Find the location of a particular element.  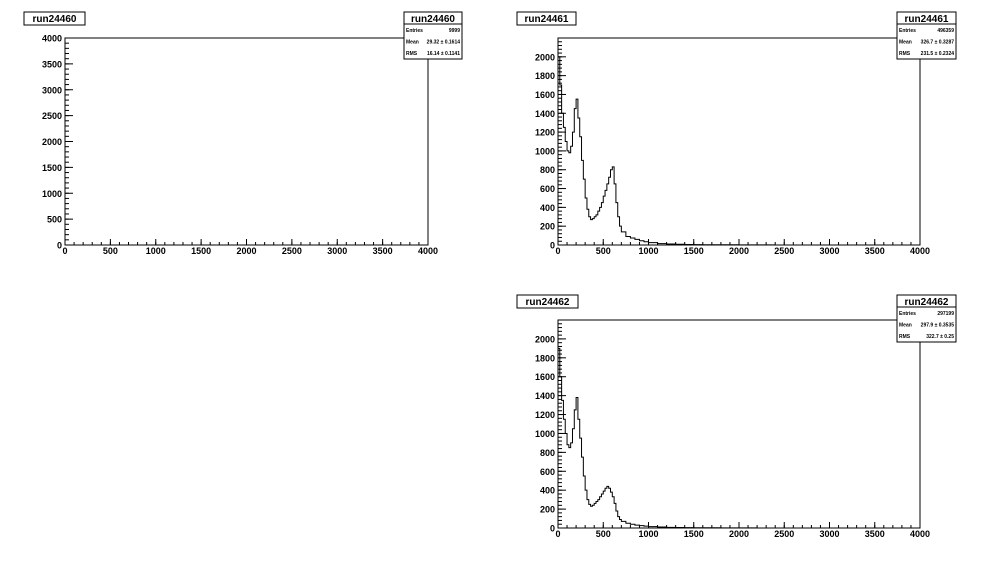

stats-value: 9999 is located at coordinates (454, 31).